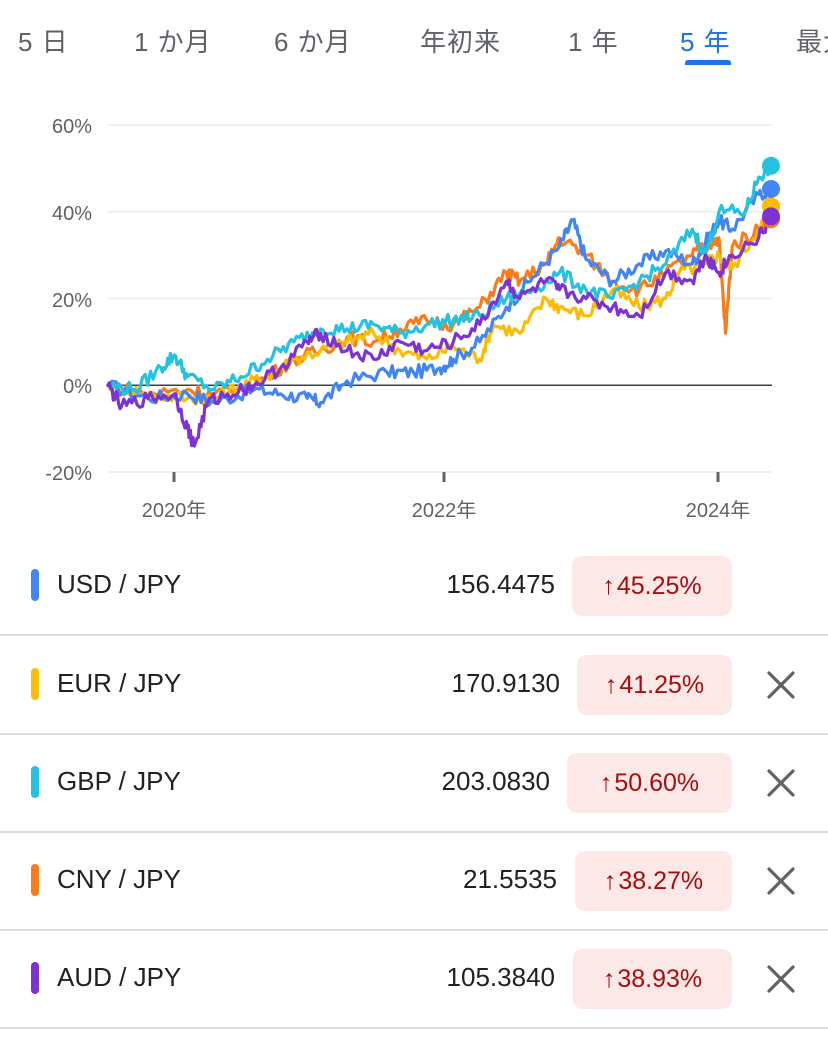 This screenshot has height=1042, width=828. Describe the element at coordinates (505, 683) in the screenshot. I see `exchange-rate-value: 170.9130` at that location.